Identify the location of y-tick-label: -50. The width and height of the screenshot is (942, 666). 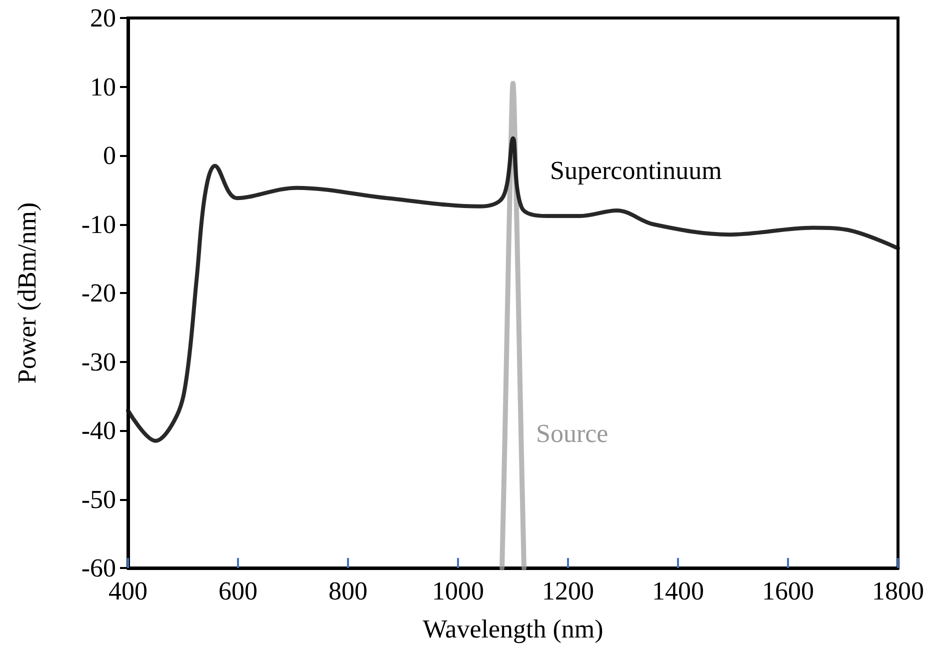
(98, 499).